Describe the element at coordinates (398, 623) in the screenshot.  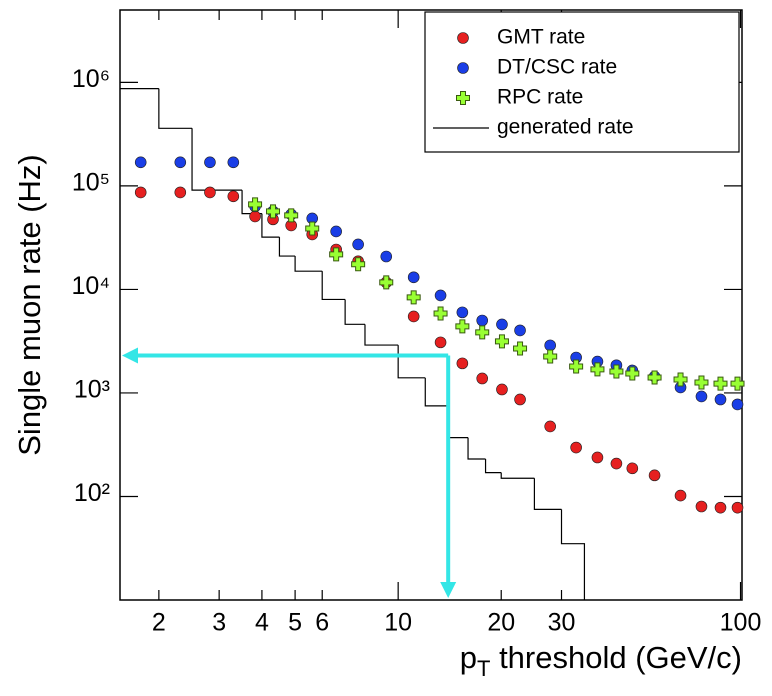
I see `x-tick-label: 10` at that location.